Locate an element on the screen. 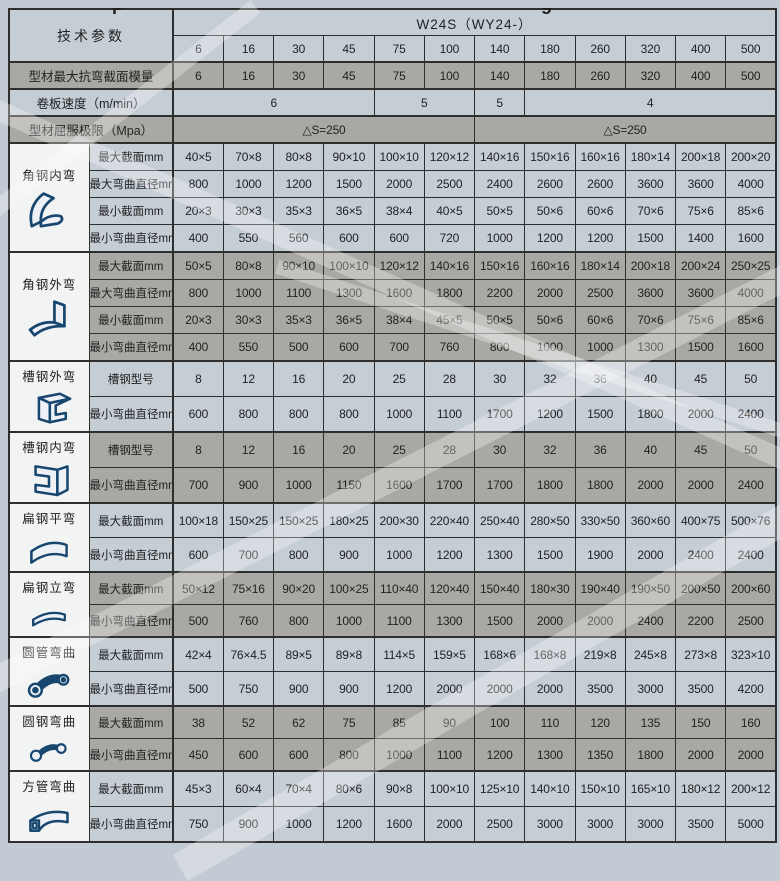 The image size is (780, 881). table-cell: 219×8 is located at coordinates (600, 654).